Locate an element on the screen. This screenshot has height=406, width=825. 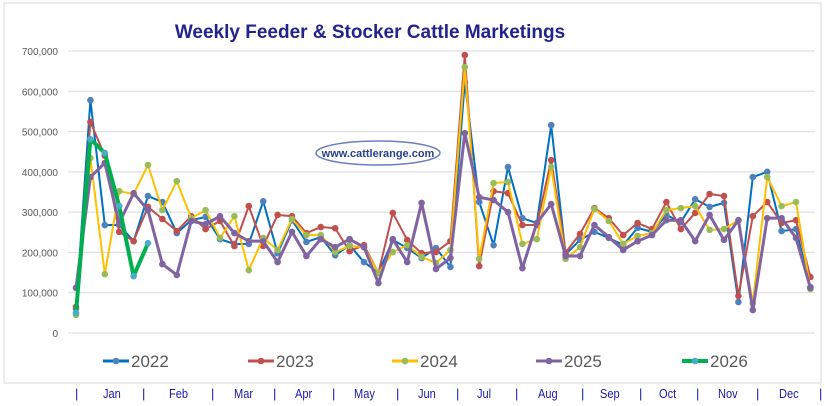
y-tick-label: 0 is located at coordinates (55, 334).